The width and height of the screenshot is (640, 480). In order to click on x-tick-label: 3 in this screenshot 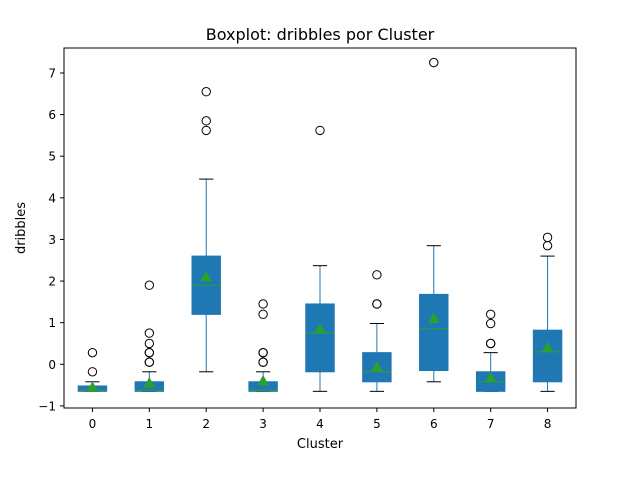, I will do `click(263, 424)`.